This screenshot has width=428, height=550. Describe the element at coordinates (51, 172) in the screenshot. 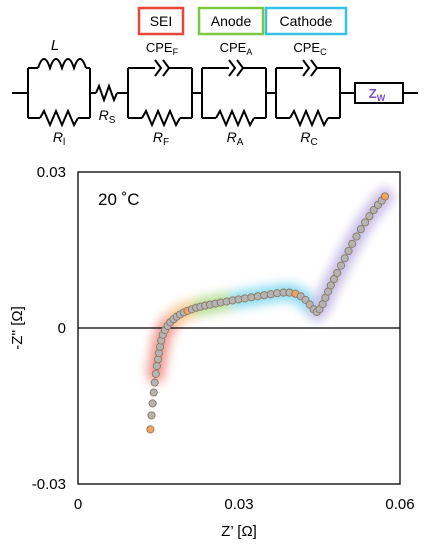

I see `y-tick-label: 0.03` at that location.